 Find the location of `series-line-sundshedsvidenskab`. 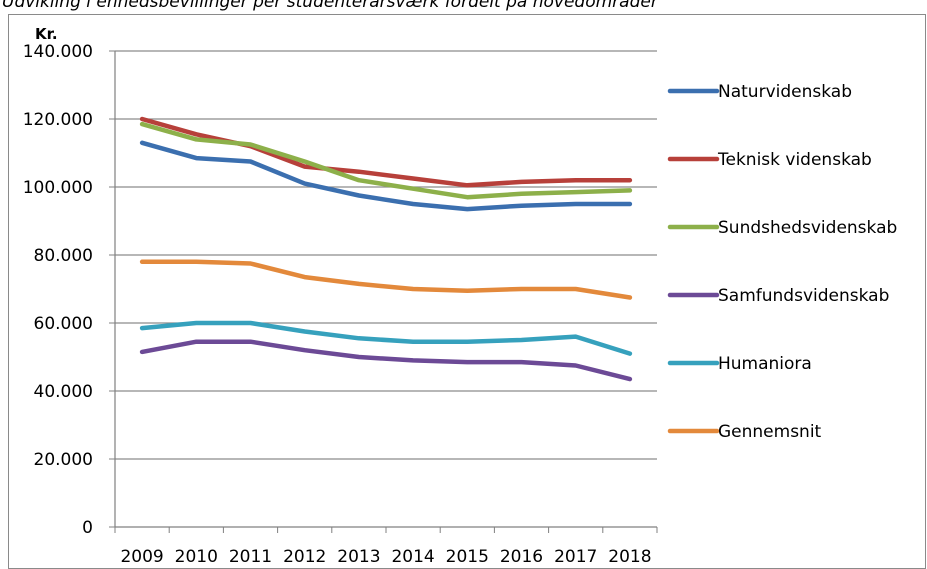

series-line-sundshedsvidenskab is located at coordinates (386, 160).